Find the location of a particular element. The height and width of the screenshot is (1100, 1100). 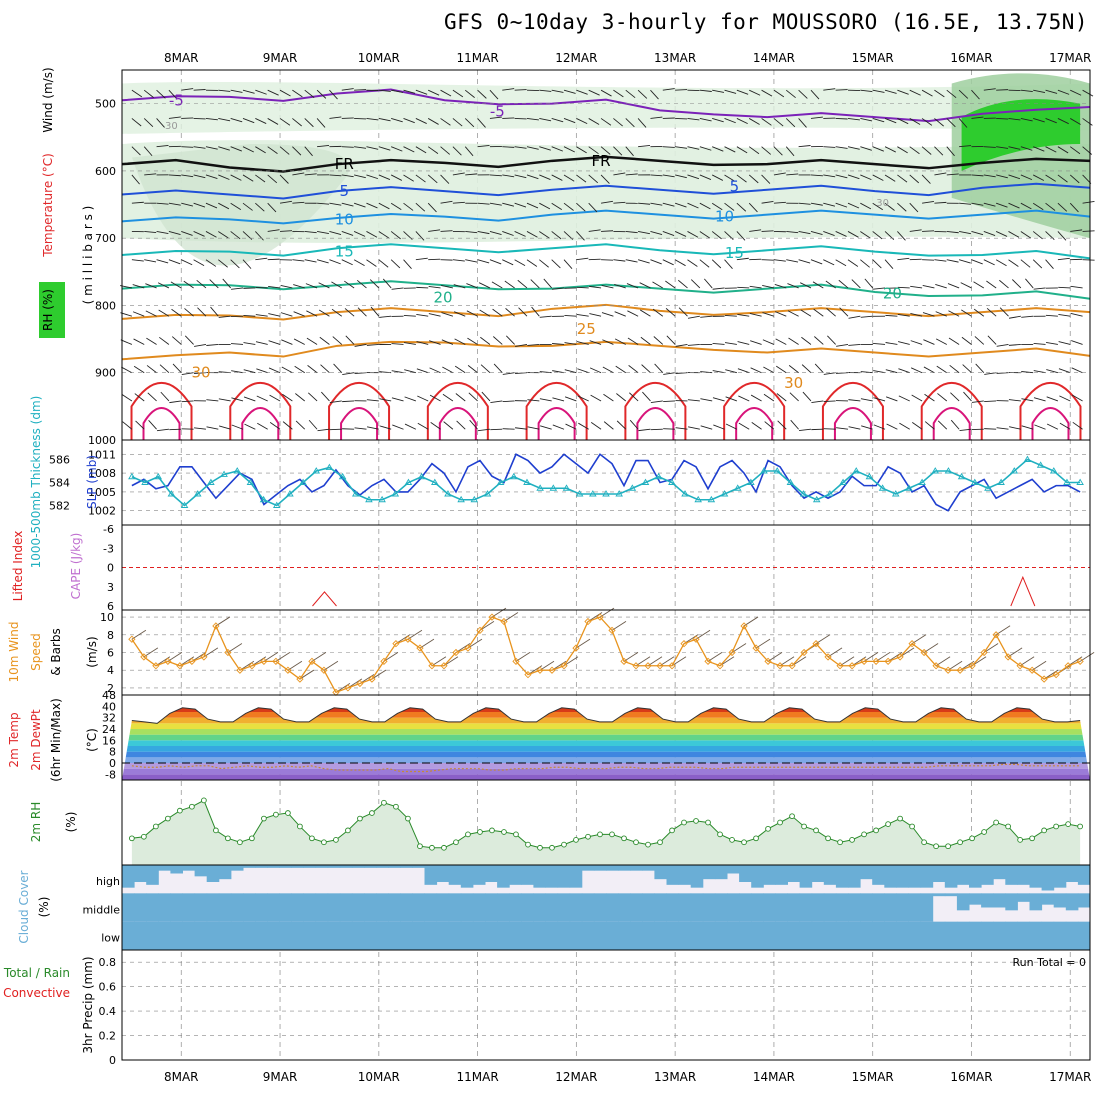

contour-label: 30 is located at coordinates (882, 203).